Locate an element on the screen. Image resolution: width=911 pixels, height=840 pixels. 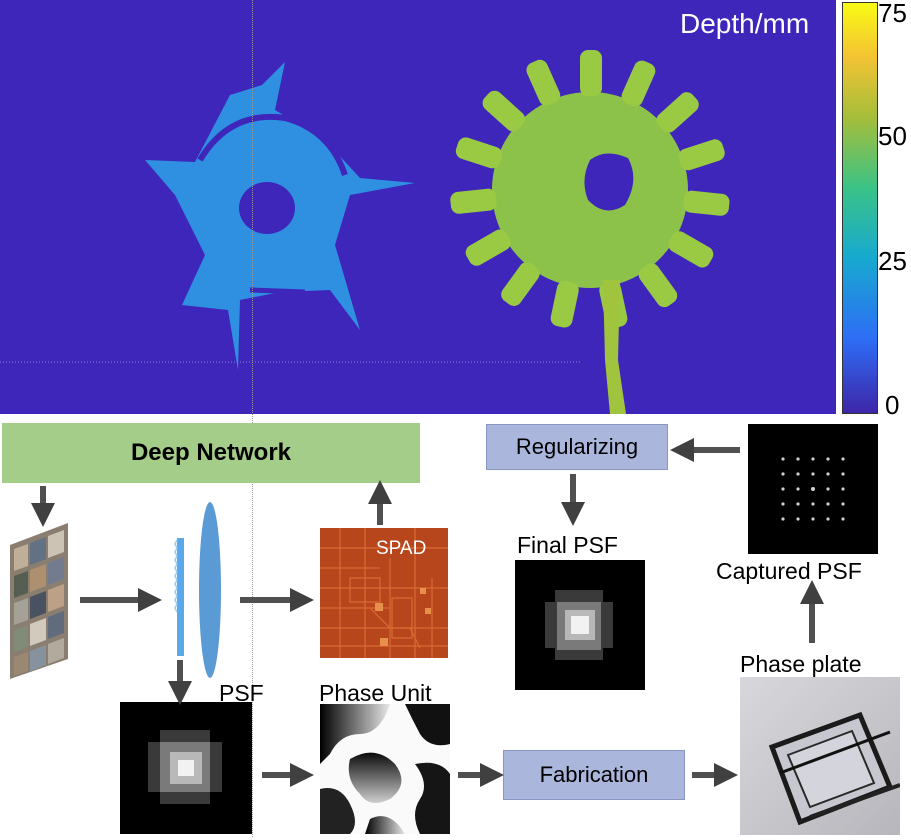
optics-svg is located at coordinates (197, 590).